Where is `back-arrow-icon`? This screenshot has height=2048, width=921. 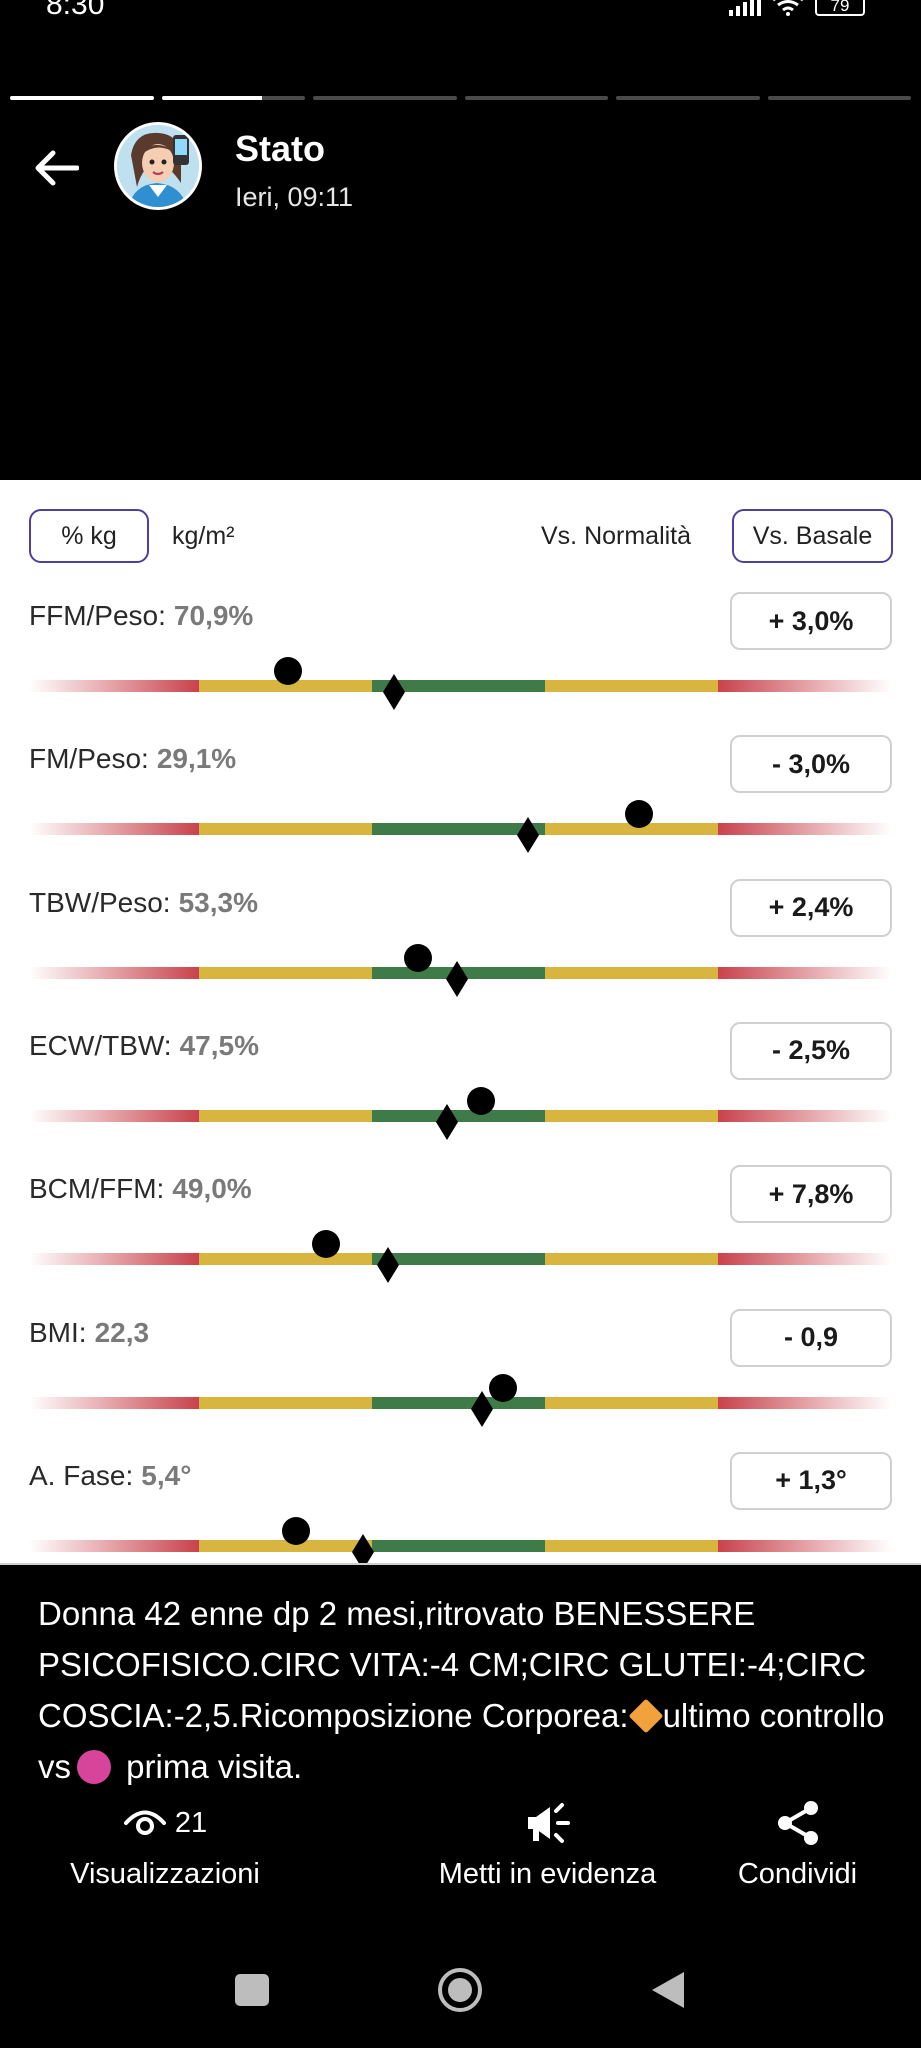 back-arrow-icon is located at coordinates (57, 168).